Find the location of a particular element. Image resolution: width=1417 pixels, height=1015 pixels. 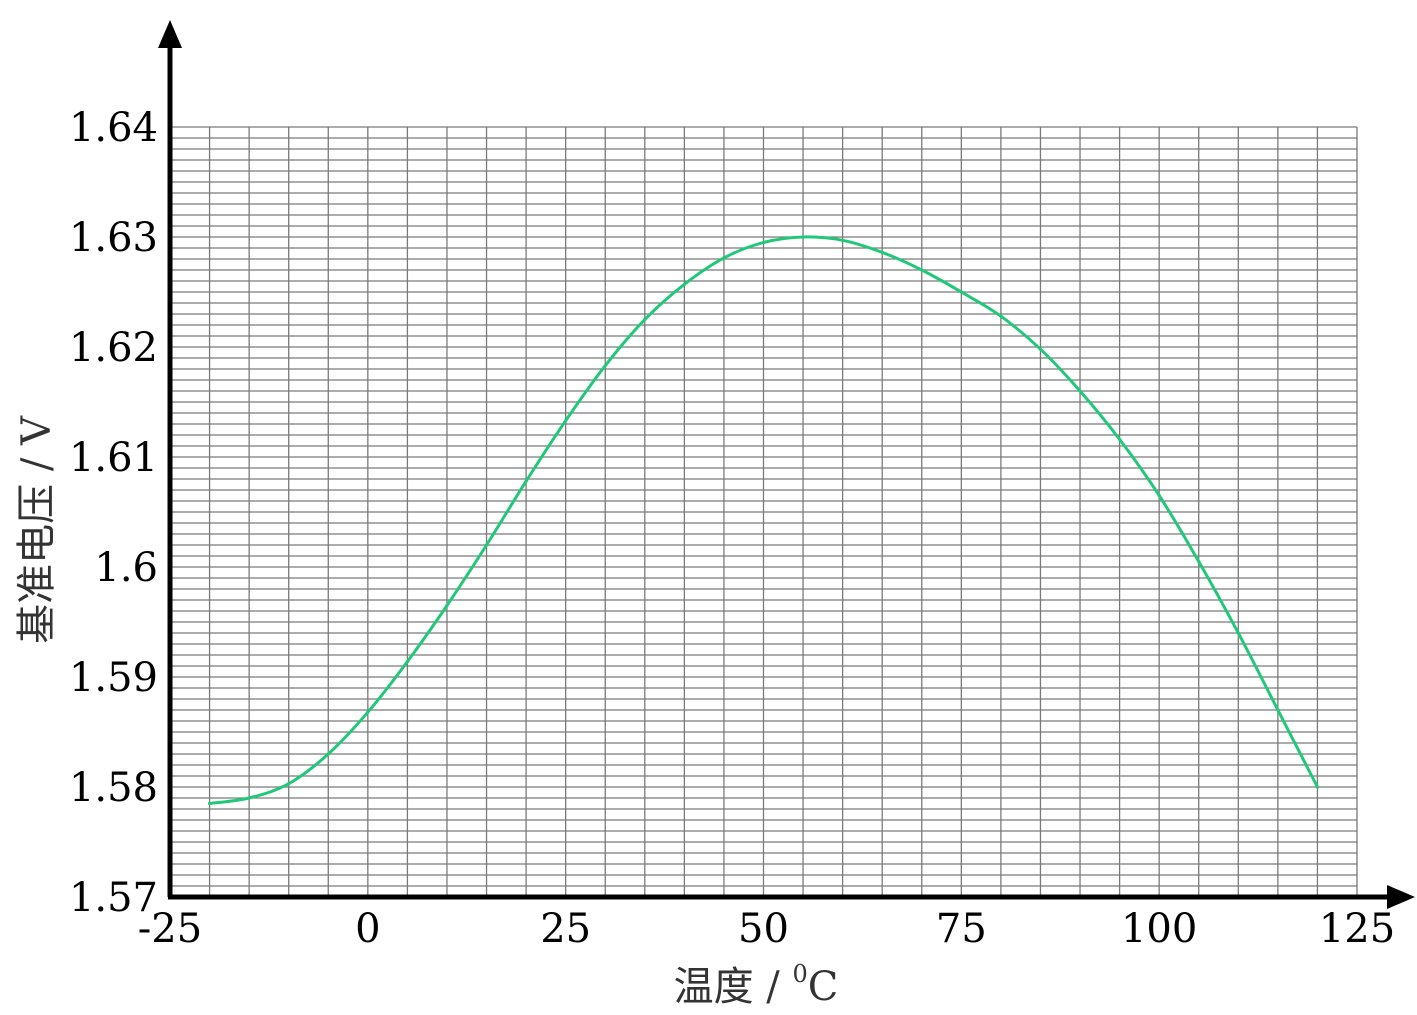

x-tick-label: 50 is located at coordinates (763, 929).